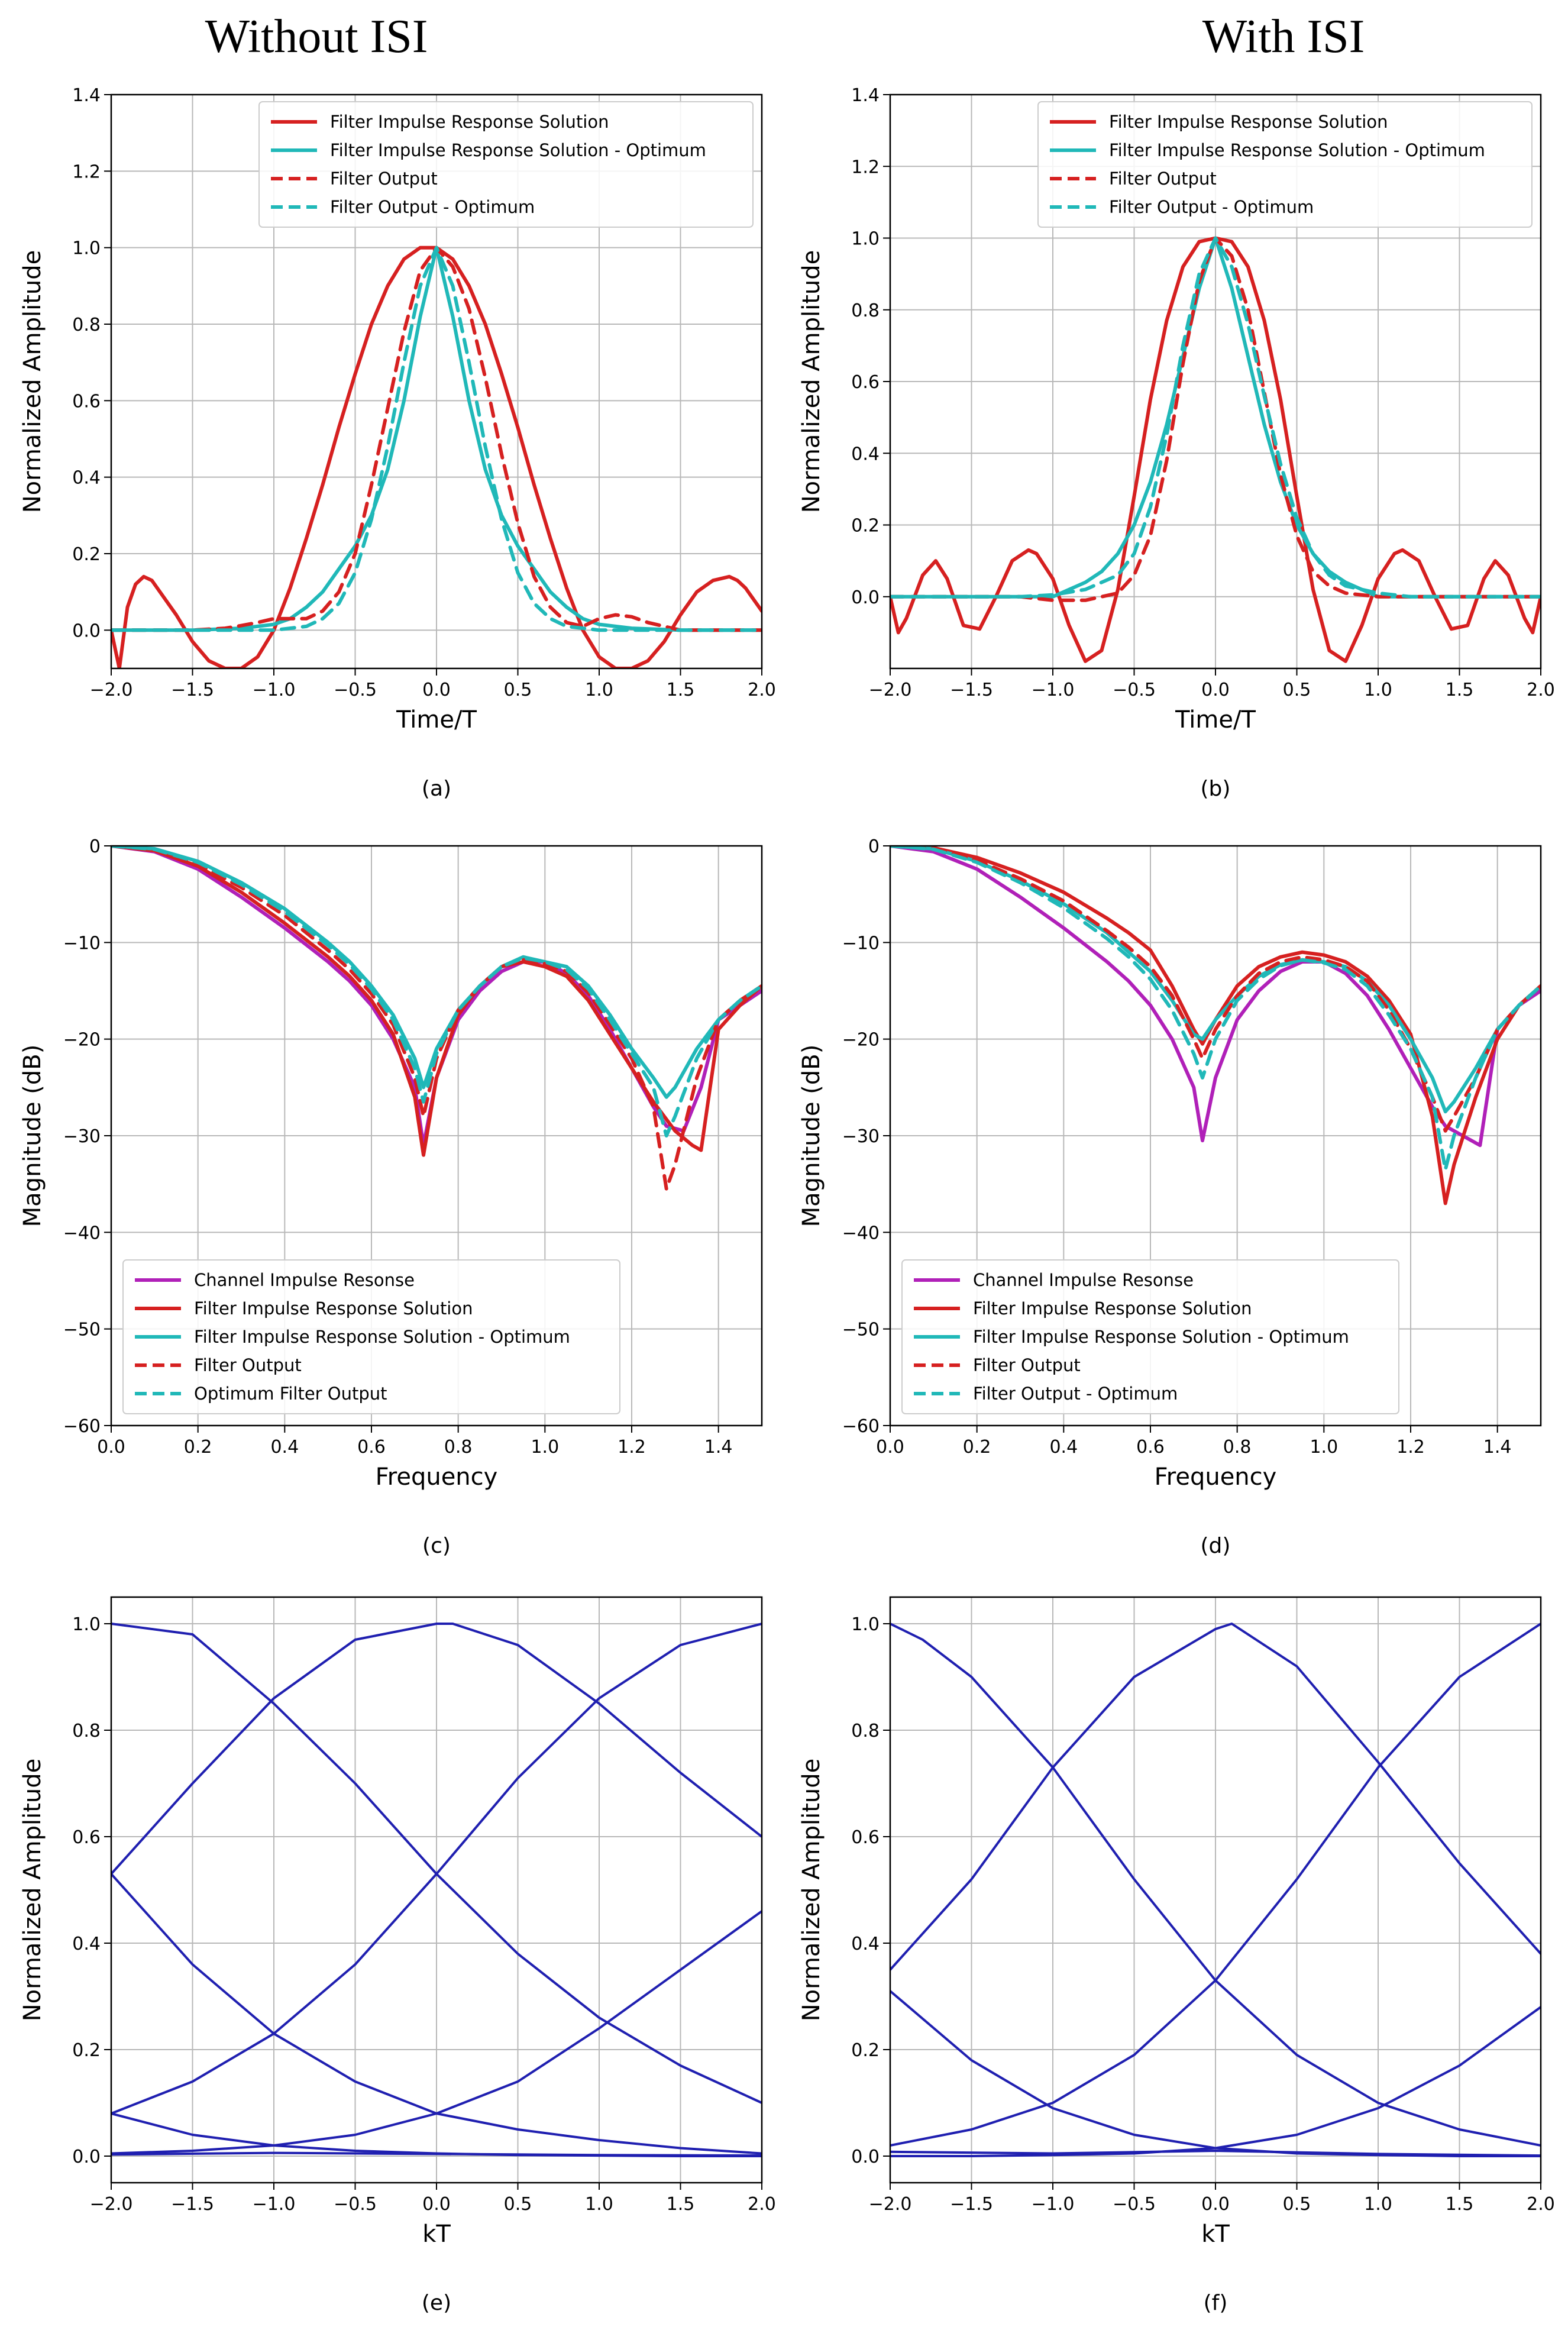  I want to click on x-tick-label: −1.5, so click(192, 2204).